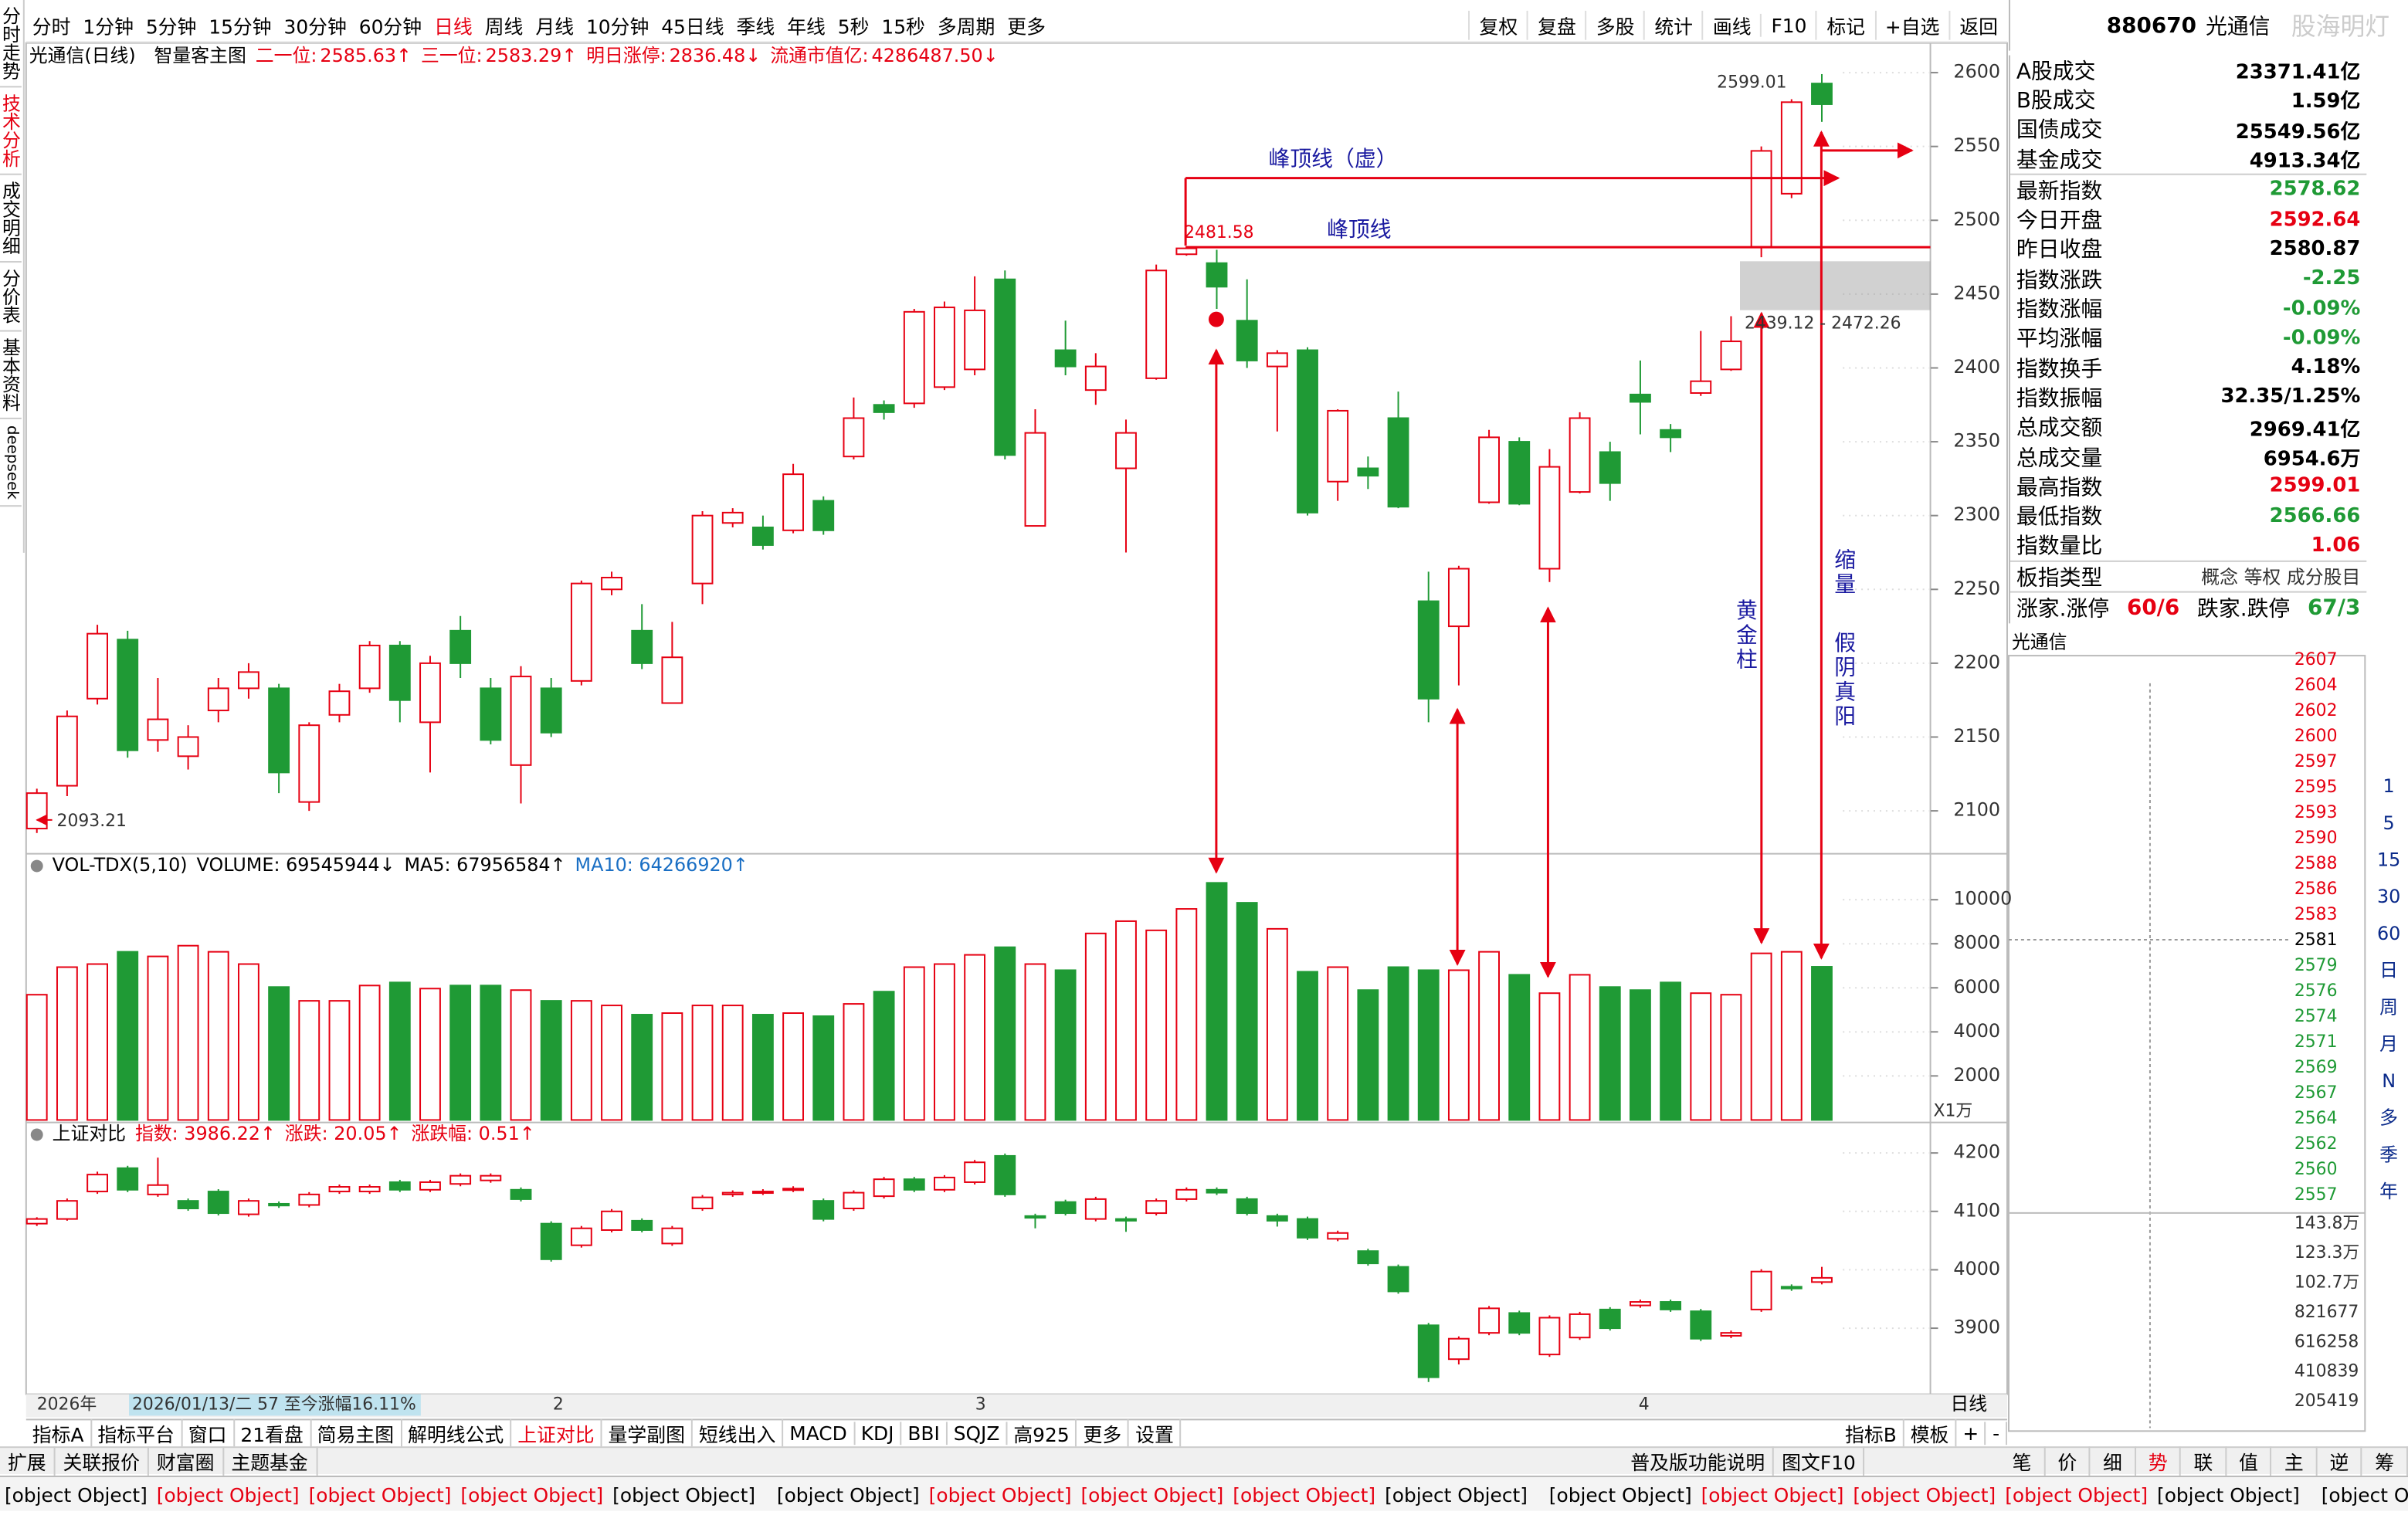  What do you see at coordinates (532, 56) in the screenshot?
I see `indicator-value: 2583.29↑` at bounding box center [532, 56].